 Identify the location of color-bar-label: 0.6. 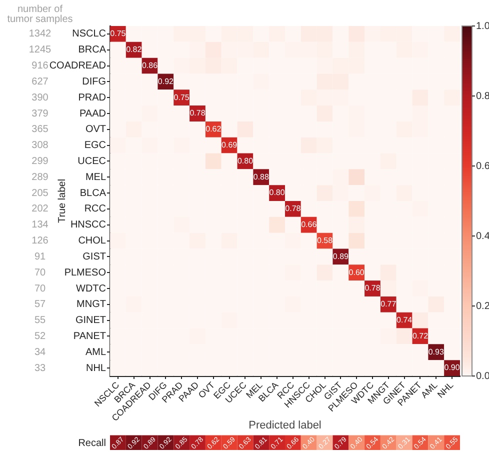
(482, 166).